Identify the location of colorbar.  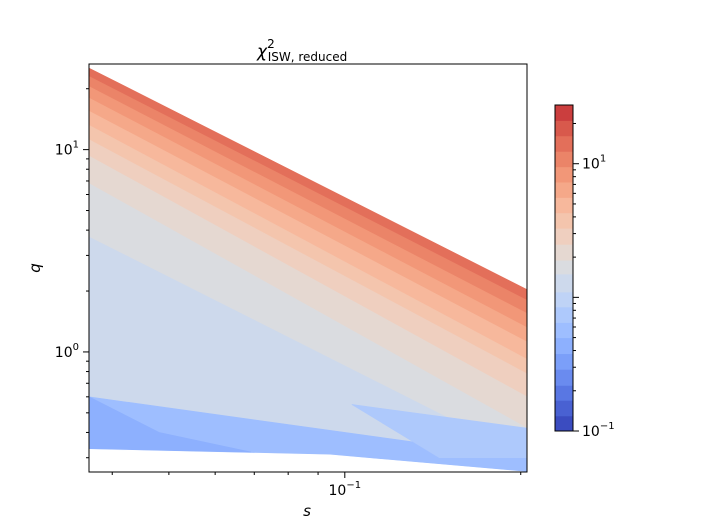
(564, 268).